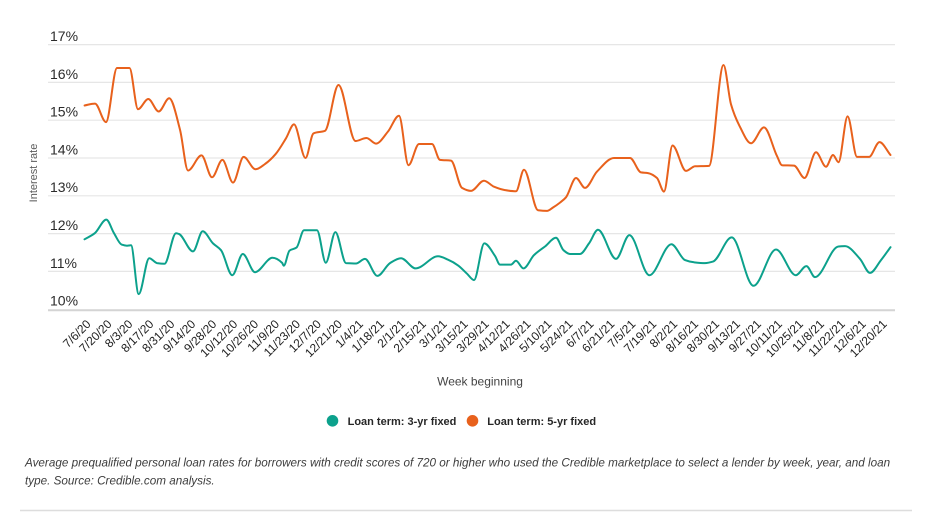 This screenshot has width=932, height=529. Describe the element at coordinates (541, 422) in the screenshot. I see `svg-text: Loan term: 5-yr fixed` at that location.